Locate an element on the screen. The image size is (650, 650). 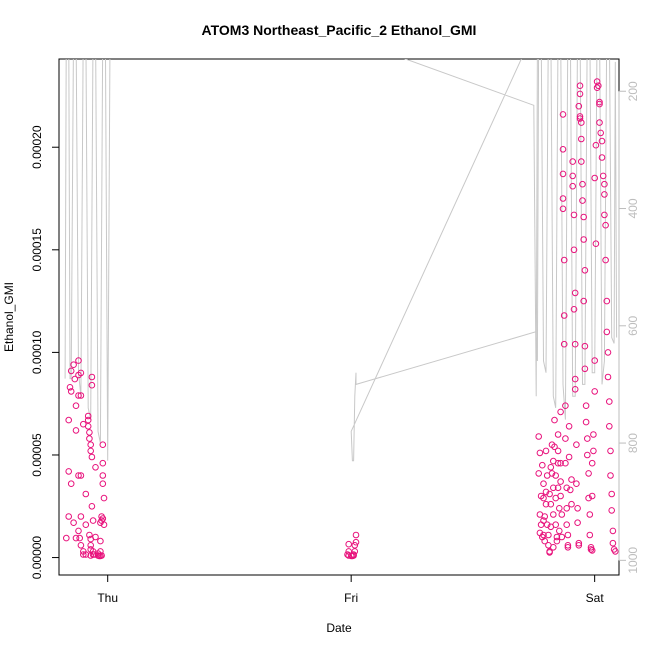
chart-title: ATOM3 Northeast_Pacific_2 Ethanol_GMI is located at coordinates (339, 30).